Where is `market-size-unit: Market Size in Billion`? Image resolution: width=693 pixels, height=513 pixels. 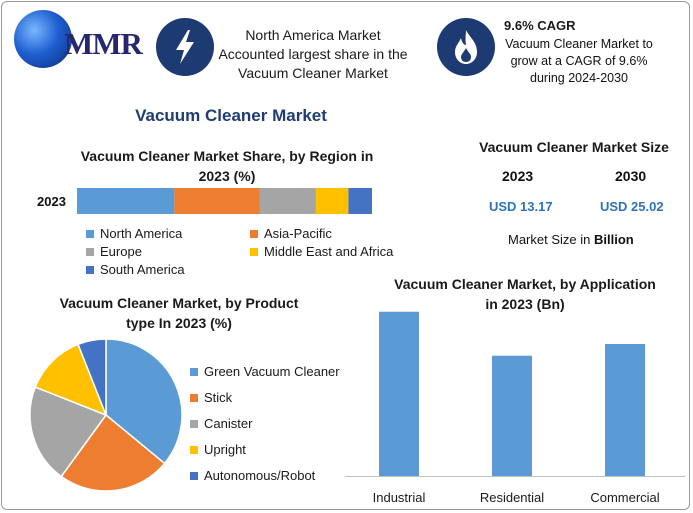 market-size-unit: Market Size in Billion is located at coordinates (571, 239).